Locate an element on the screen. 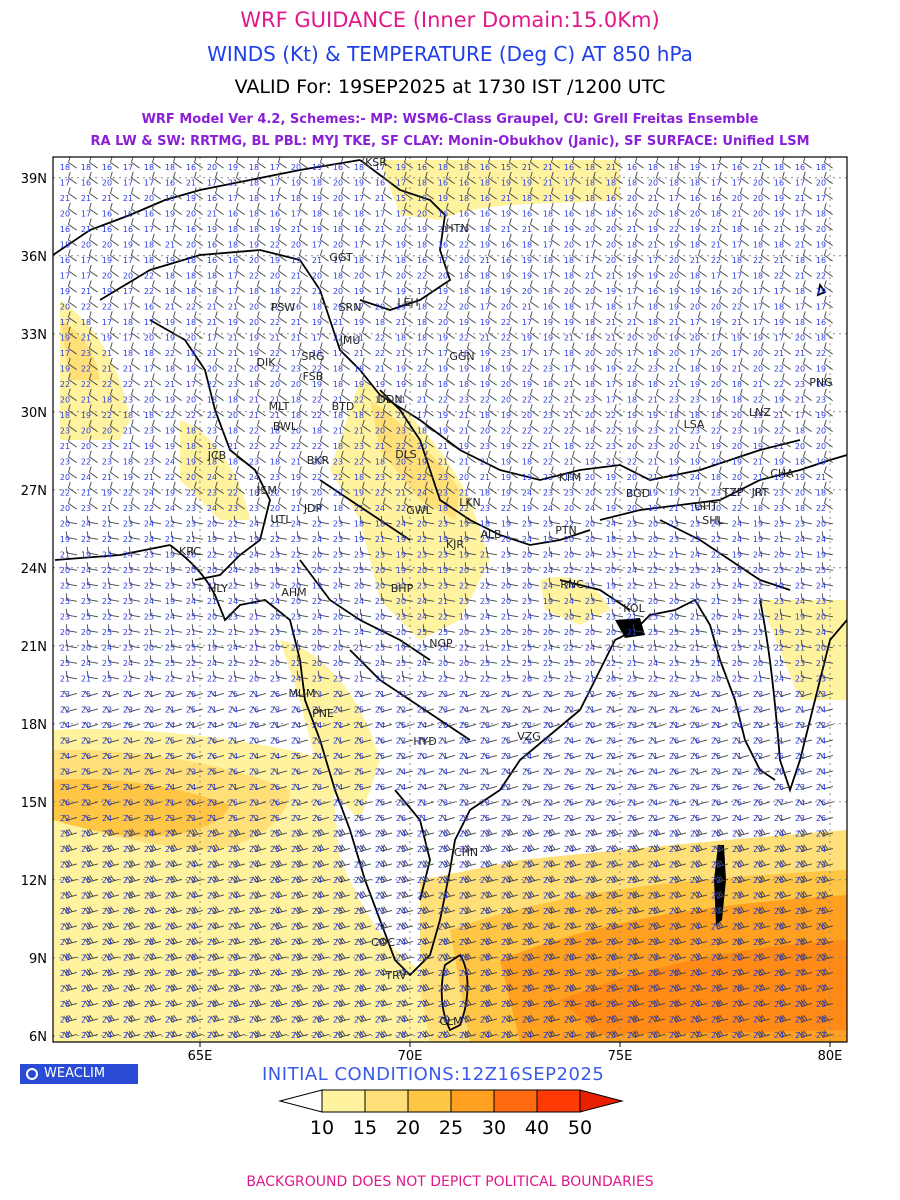  station-label-kol: KOL is located at coordinates (634, 608).